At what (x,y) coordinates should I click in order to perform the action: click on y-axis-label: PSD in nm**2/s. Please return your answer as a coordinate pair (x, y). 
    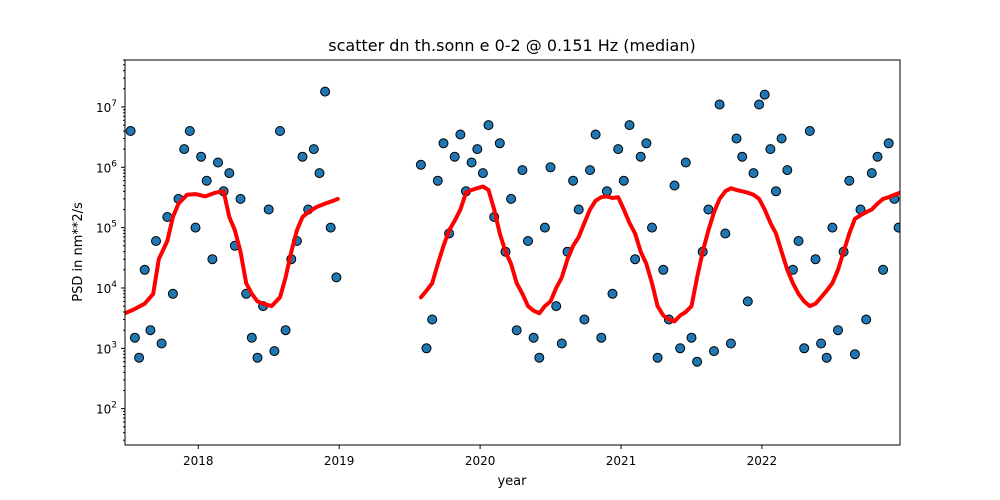
    Looking at the image, I should click on (78, 252).